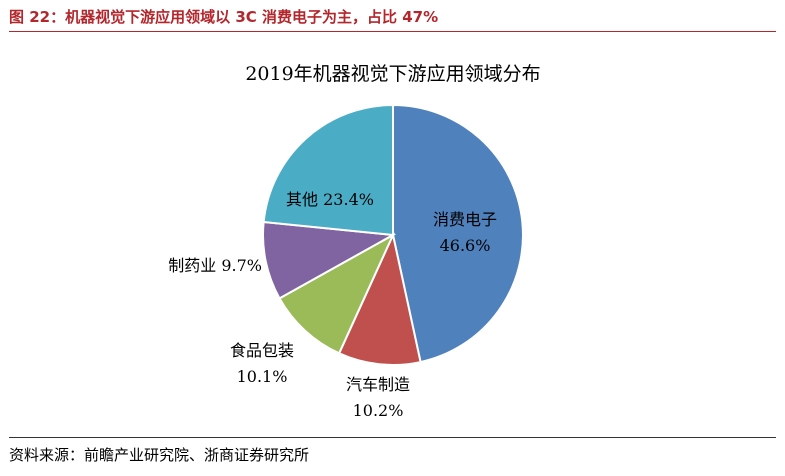 The height and width of the screenshot is (476, 785). I want to click on figure-header: 图 22：机器视觉下游应用领域以 3C 消费电子为主，占比 47%, so click(224, 17).